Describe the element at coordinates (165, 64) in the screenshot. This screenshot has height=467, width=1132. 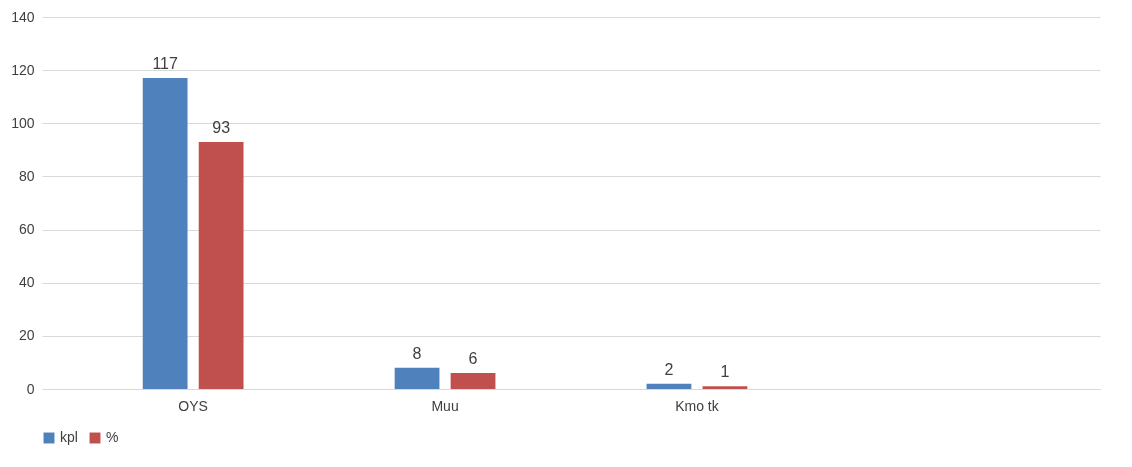
I see `data-label: 117` at that location.